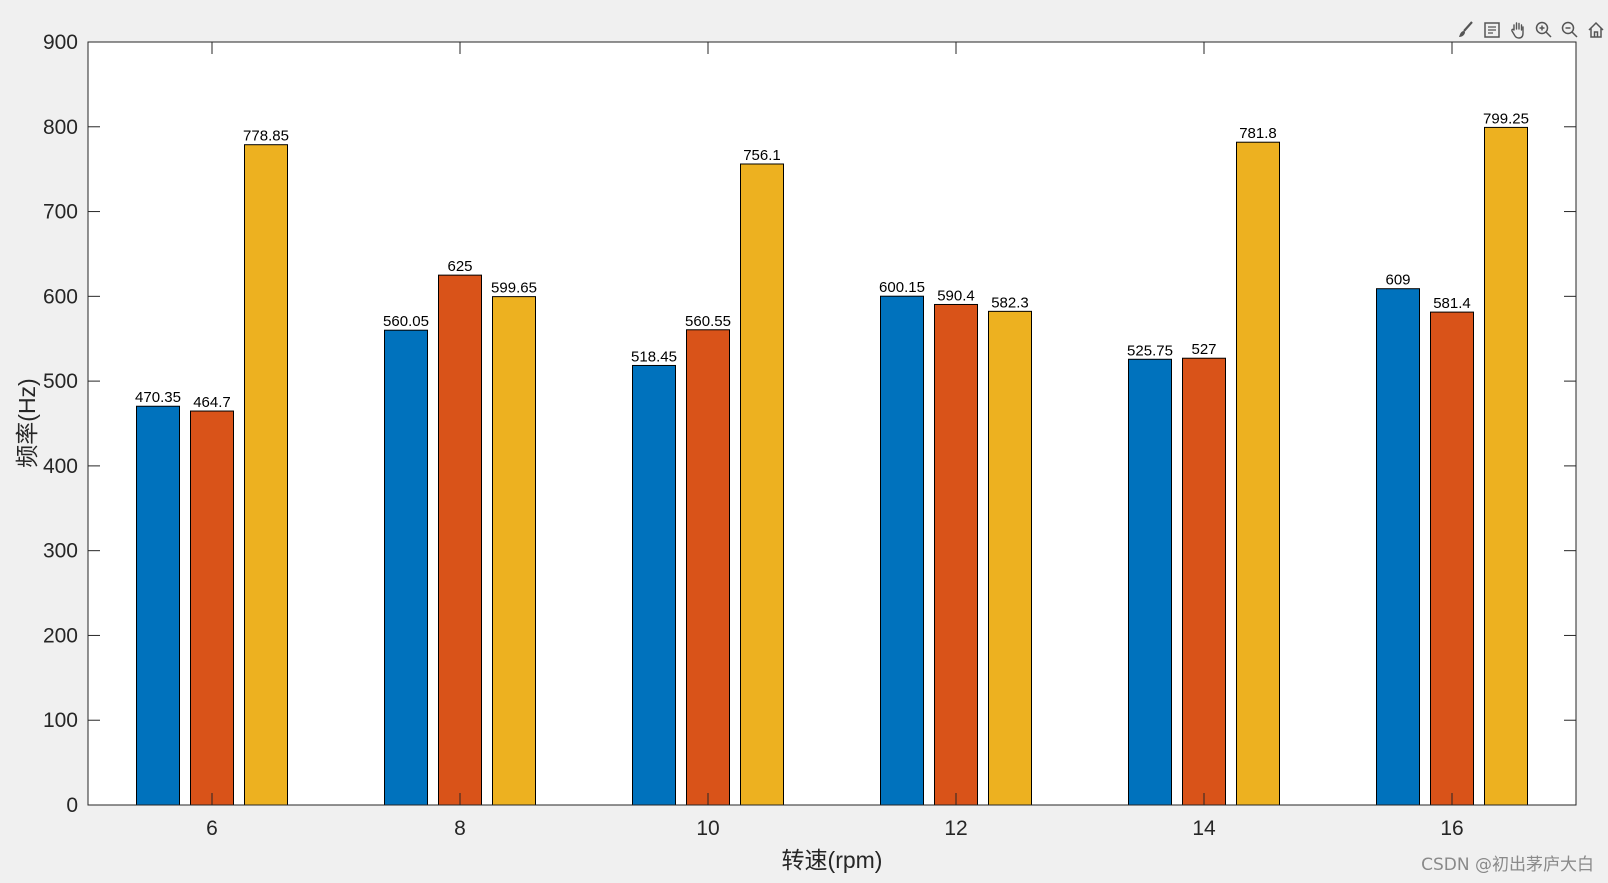  Describe the element at coordinates (1204, 581) in the screenshot. I see `bar-14-s2` at that location.